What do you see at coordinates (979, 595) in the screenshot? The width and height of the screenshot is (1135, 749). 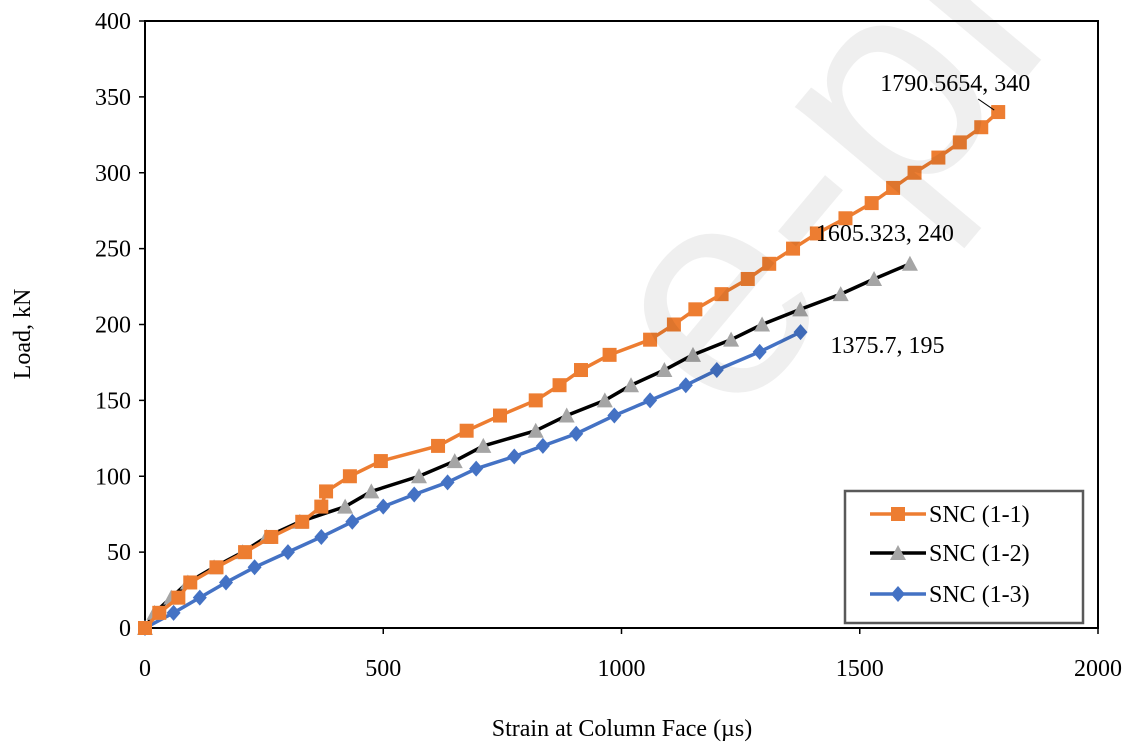 I see `legend-label: SNC (1-3)` at bounding box center [979, 595].